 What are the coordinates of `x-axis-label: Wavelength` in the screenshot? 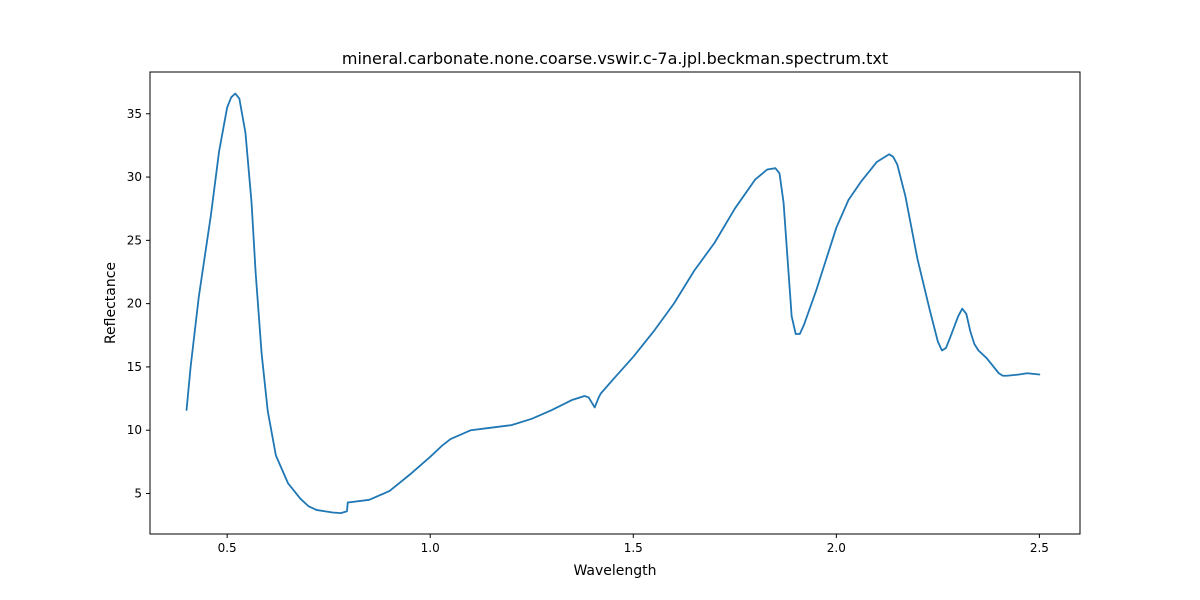 It's located at (614, 571).